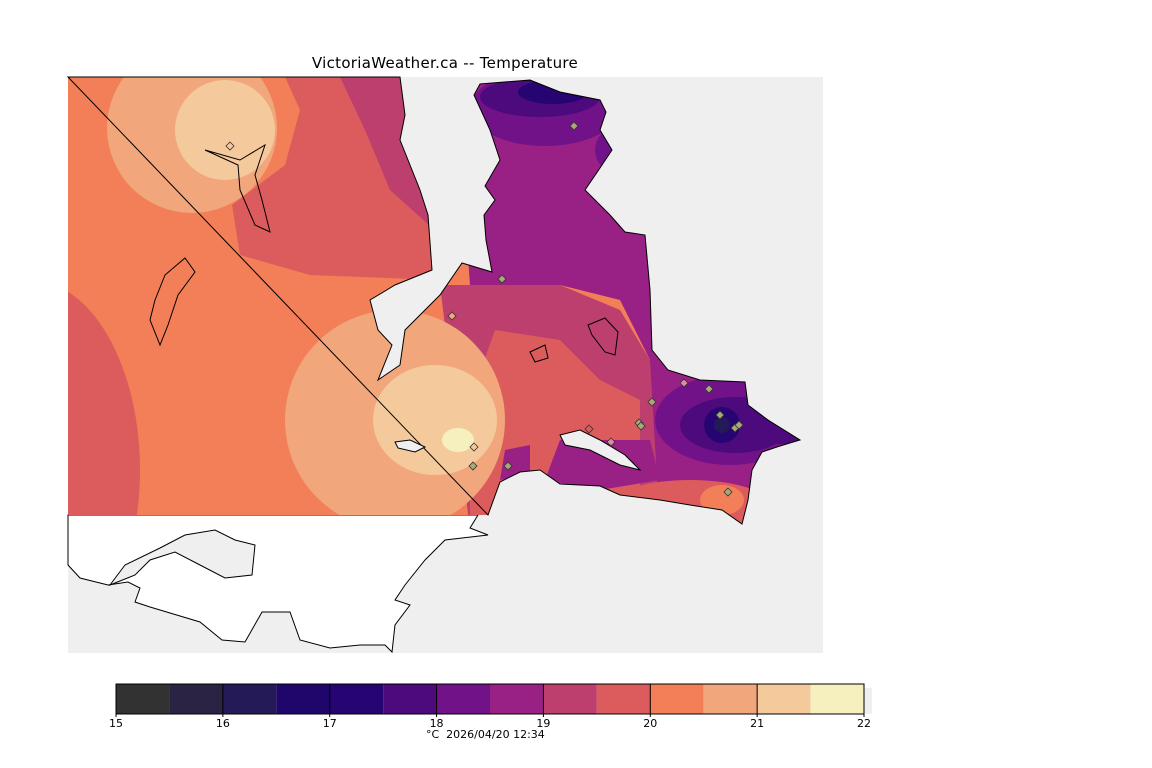 Image resolution: width=1152 pixels, height=768 pixels. I want to click on map-title: VictoriaWeather.ca -- Temperature, so click(445, 63).